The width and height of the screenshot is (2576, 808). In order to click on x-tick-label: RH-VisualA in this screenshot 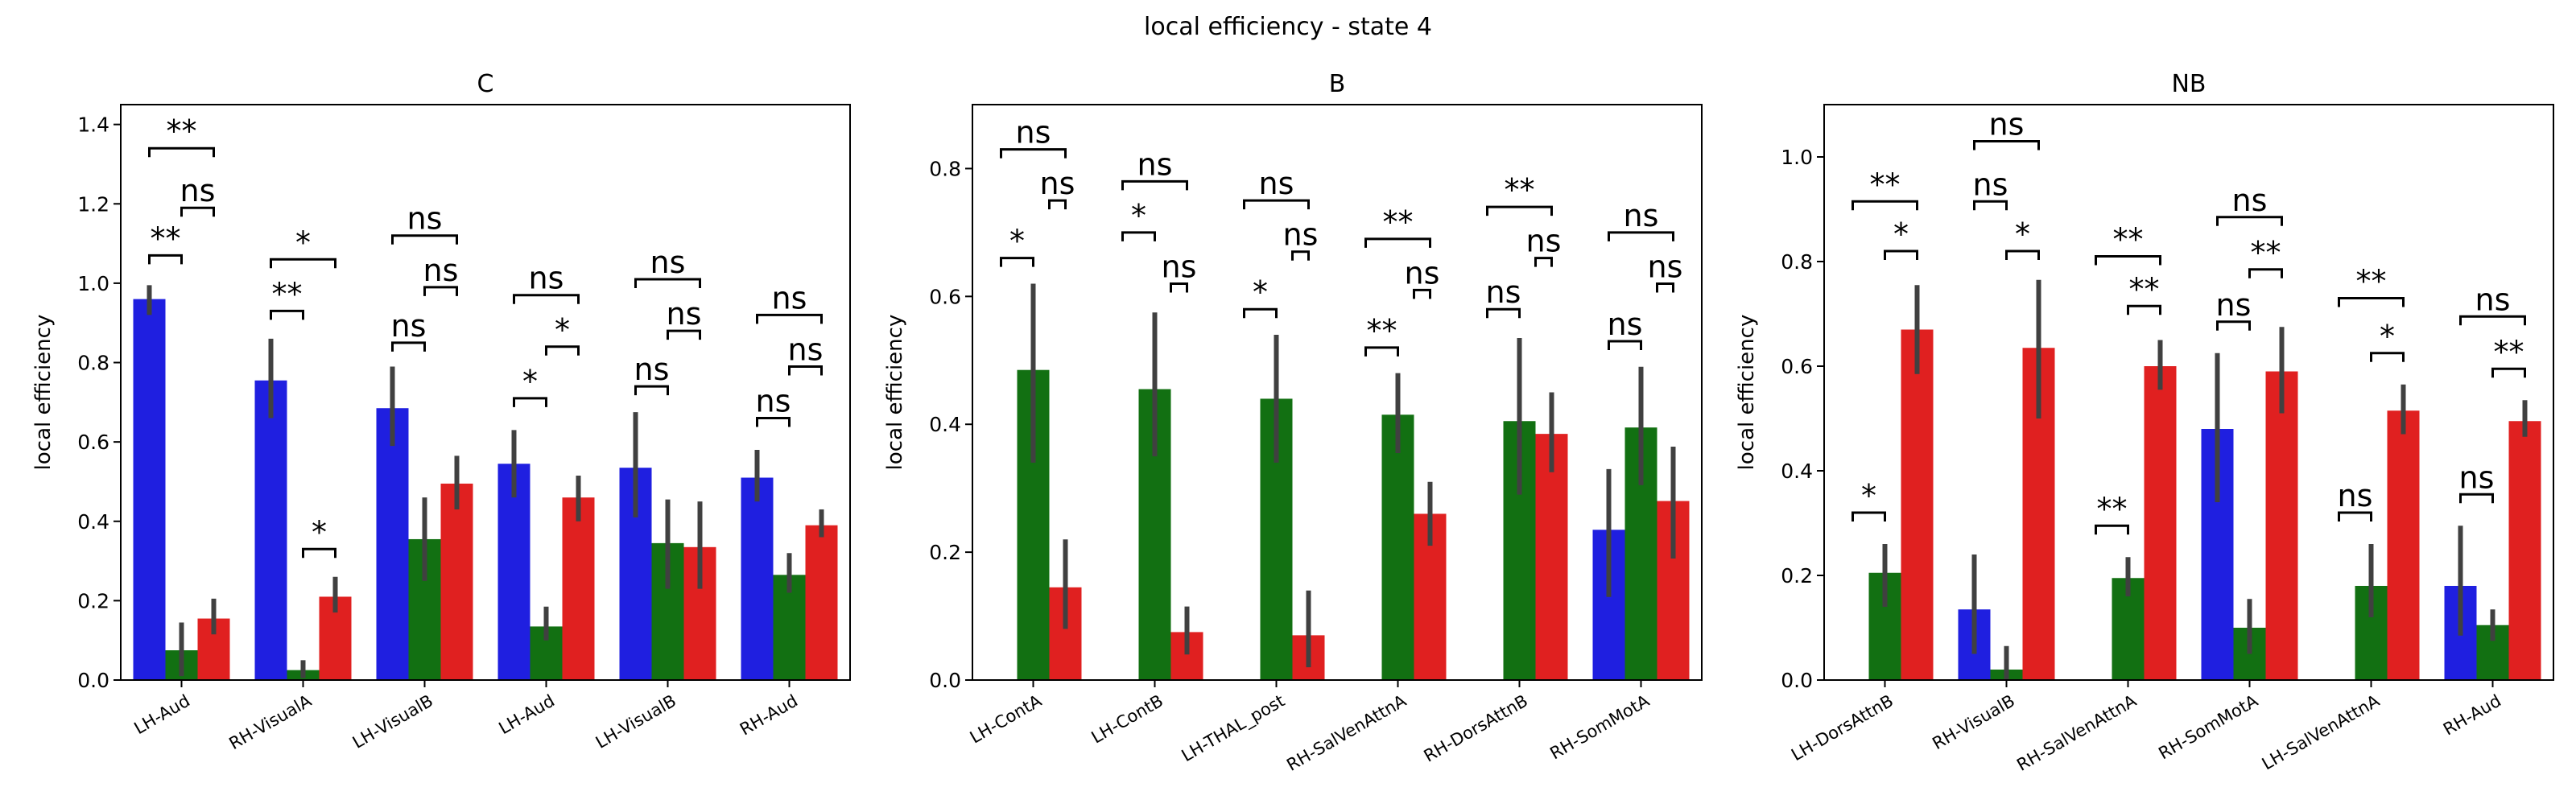, I will do `click(270, 722)`.